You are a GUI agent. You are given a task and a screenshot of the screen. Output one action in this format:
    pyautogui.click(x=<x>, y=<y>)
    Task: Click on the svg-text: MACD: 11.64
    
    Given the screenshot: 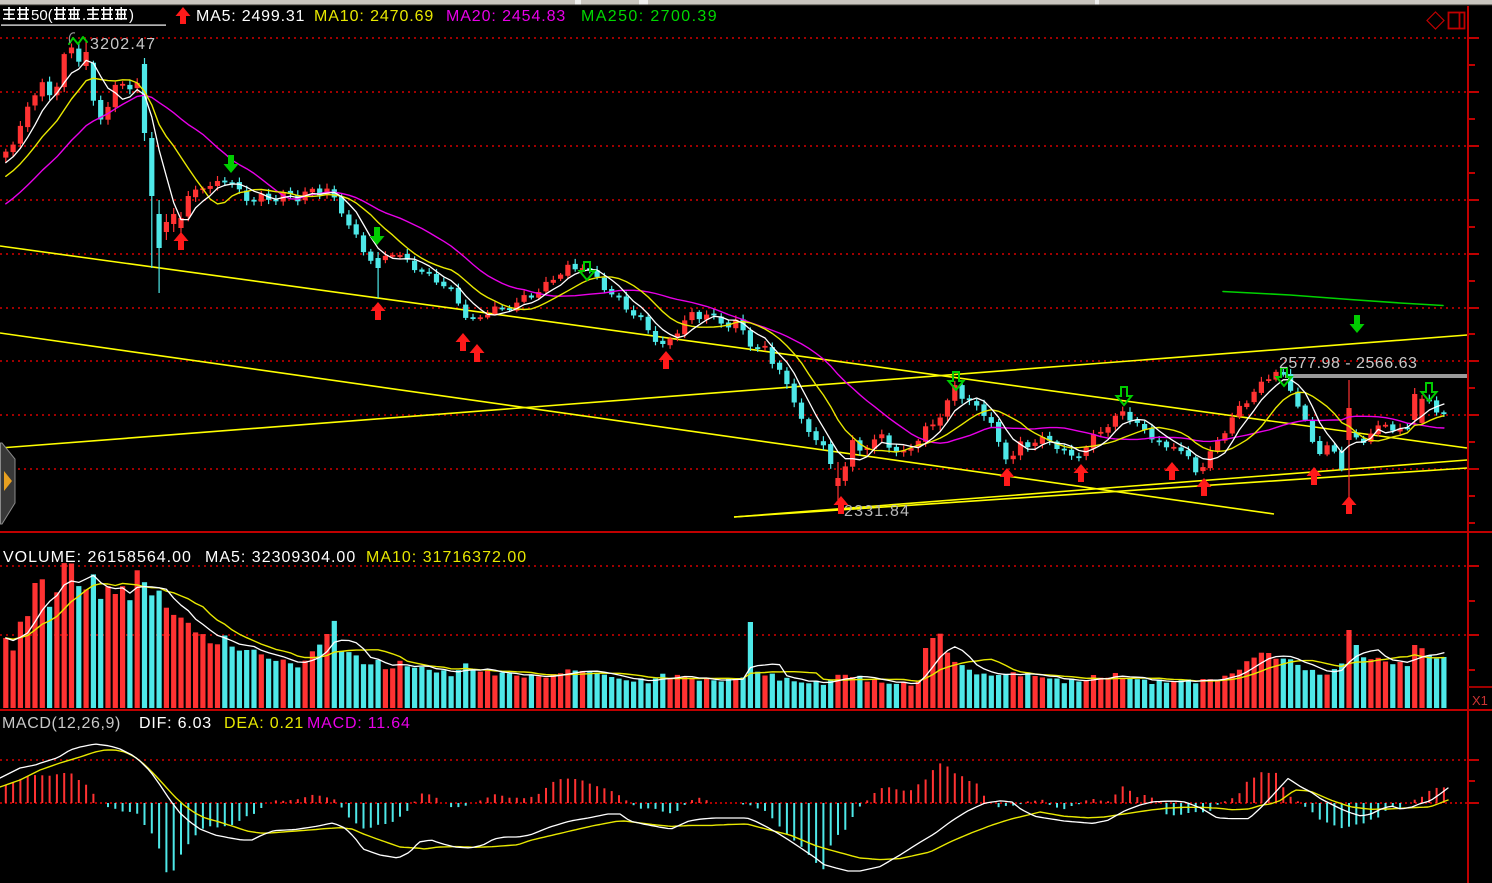 What is the action you would take?
    pyautogui.click(x=359, y=723)
    